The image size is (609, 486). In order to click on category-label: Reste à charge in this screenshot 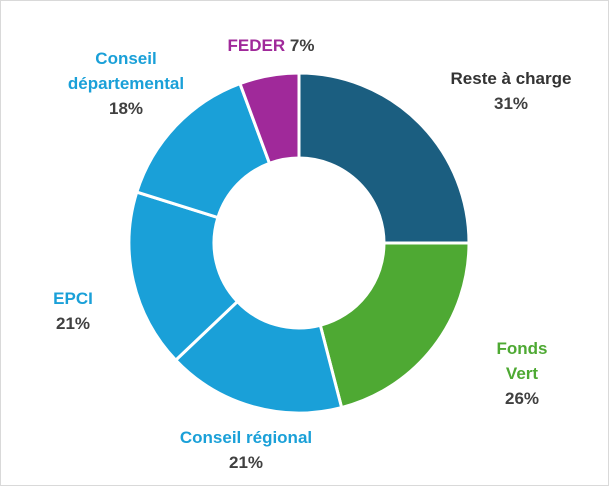, I will do `click(511, 78)`.